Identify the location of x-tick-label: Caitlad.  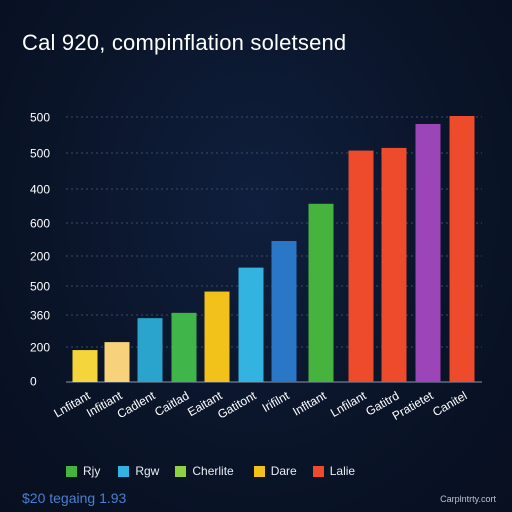
(171, 403).